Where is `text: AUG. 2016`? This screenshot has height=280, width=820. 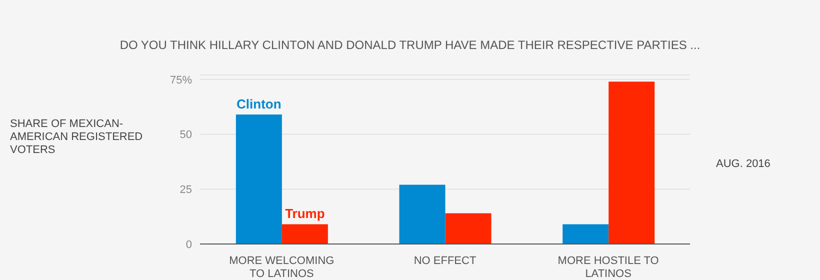 text: AUG. 2016 is located at coordinates (744, 164).